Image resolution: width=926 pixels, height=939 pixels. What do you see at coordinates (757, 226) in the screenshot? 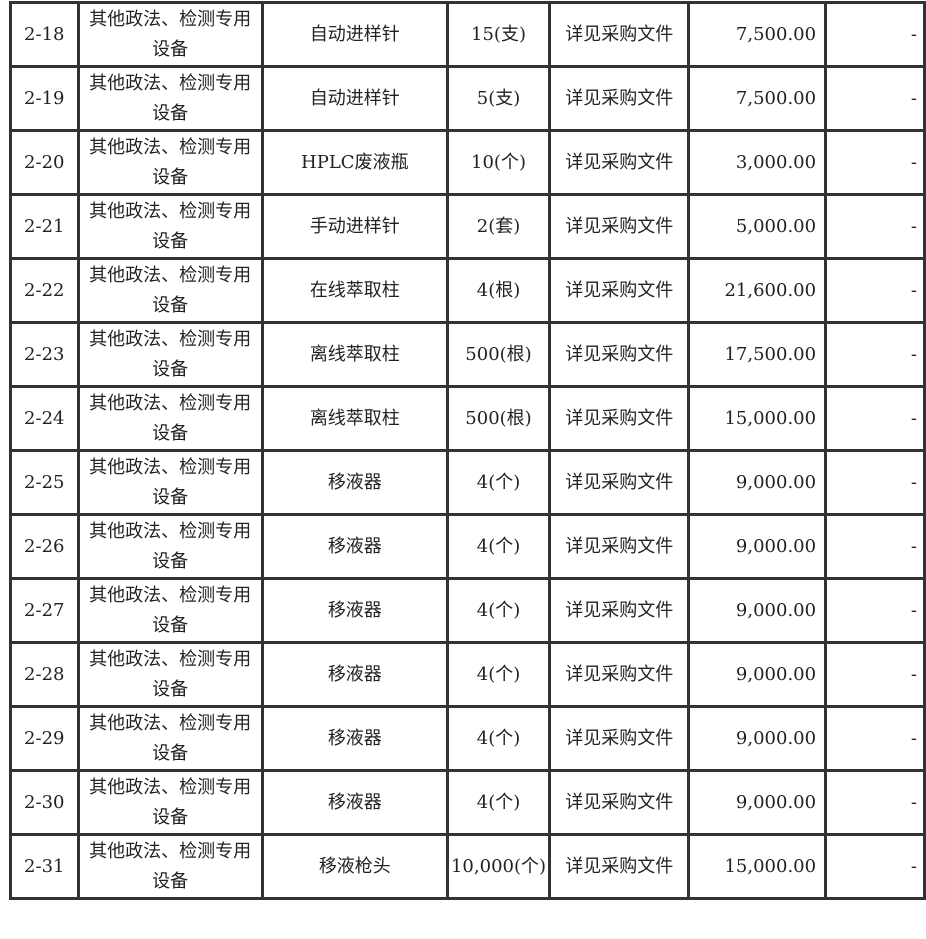
I see `amount-cell: 5,000.00` at bounding box center [757, 226].